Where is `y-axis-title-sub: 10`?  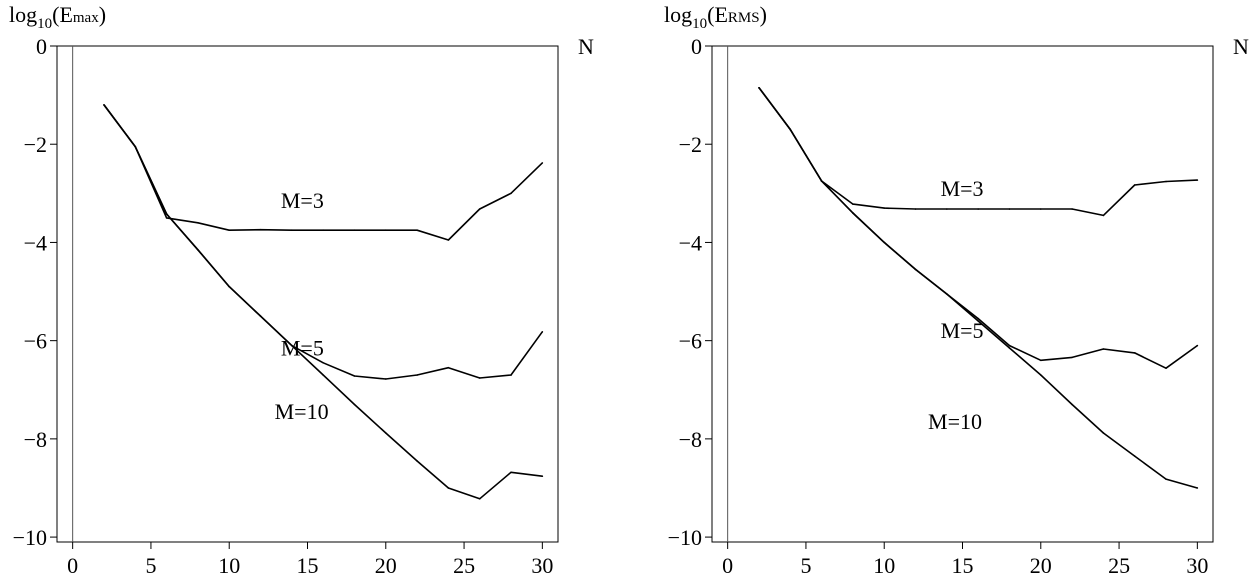
y-axis-title-sub: 10 is located at coordinates (44, 24).